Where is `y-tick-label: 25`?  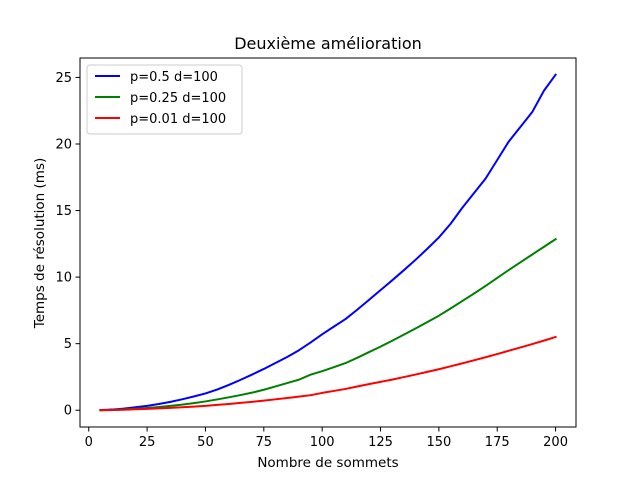 y-tick-label: 25 is located at coordinates (63, 78).